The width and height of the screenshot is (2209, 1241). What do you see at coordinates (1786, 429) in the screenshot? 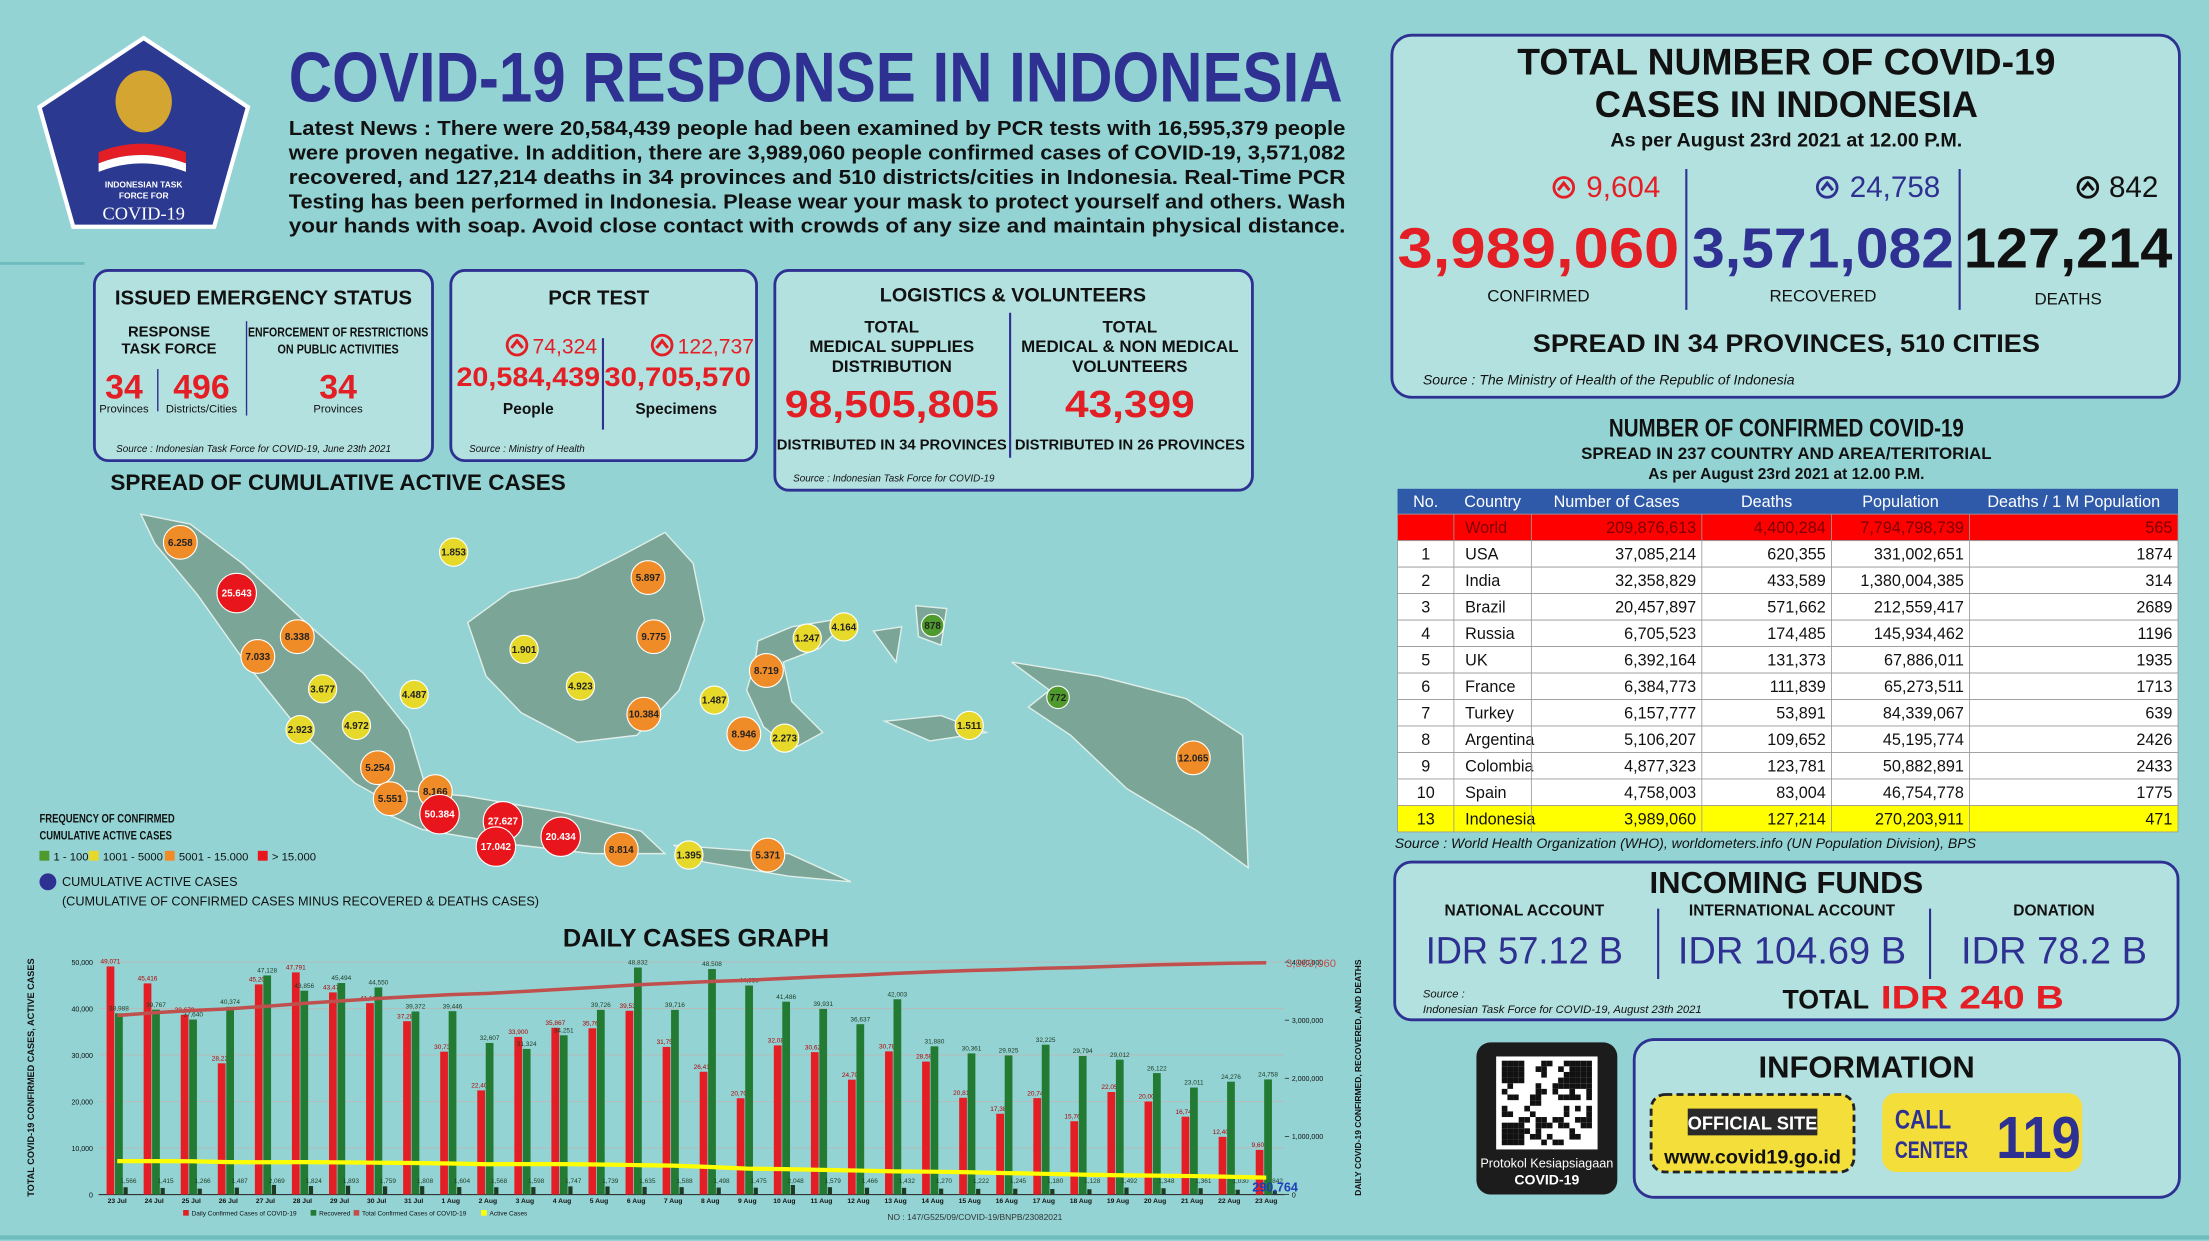
I see `table-title: NUMBER OF CONFIRMED COVID-19` at bounding box center [1786, 429].